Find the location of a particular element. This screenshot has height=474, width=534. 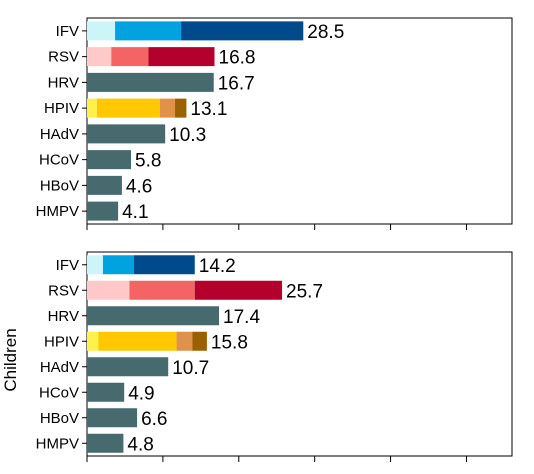

value-label-hpiv: 13.1 is located at coordinates (208, 109).